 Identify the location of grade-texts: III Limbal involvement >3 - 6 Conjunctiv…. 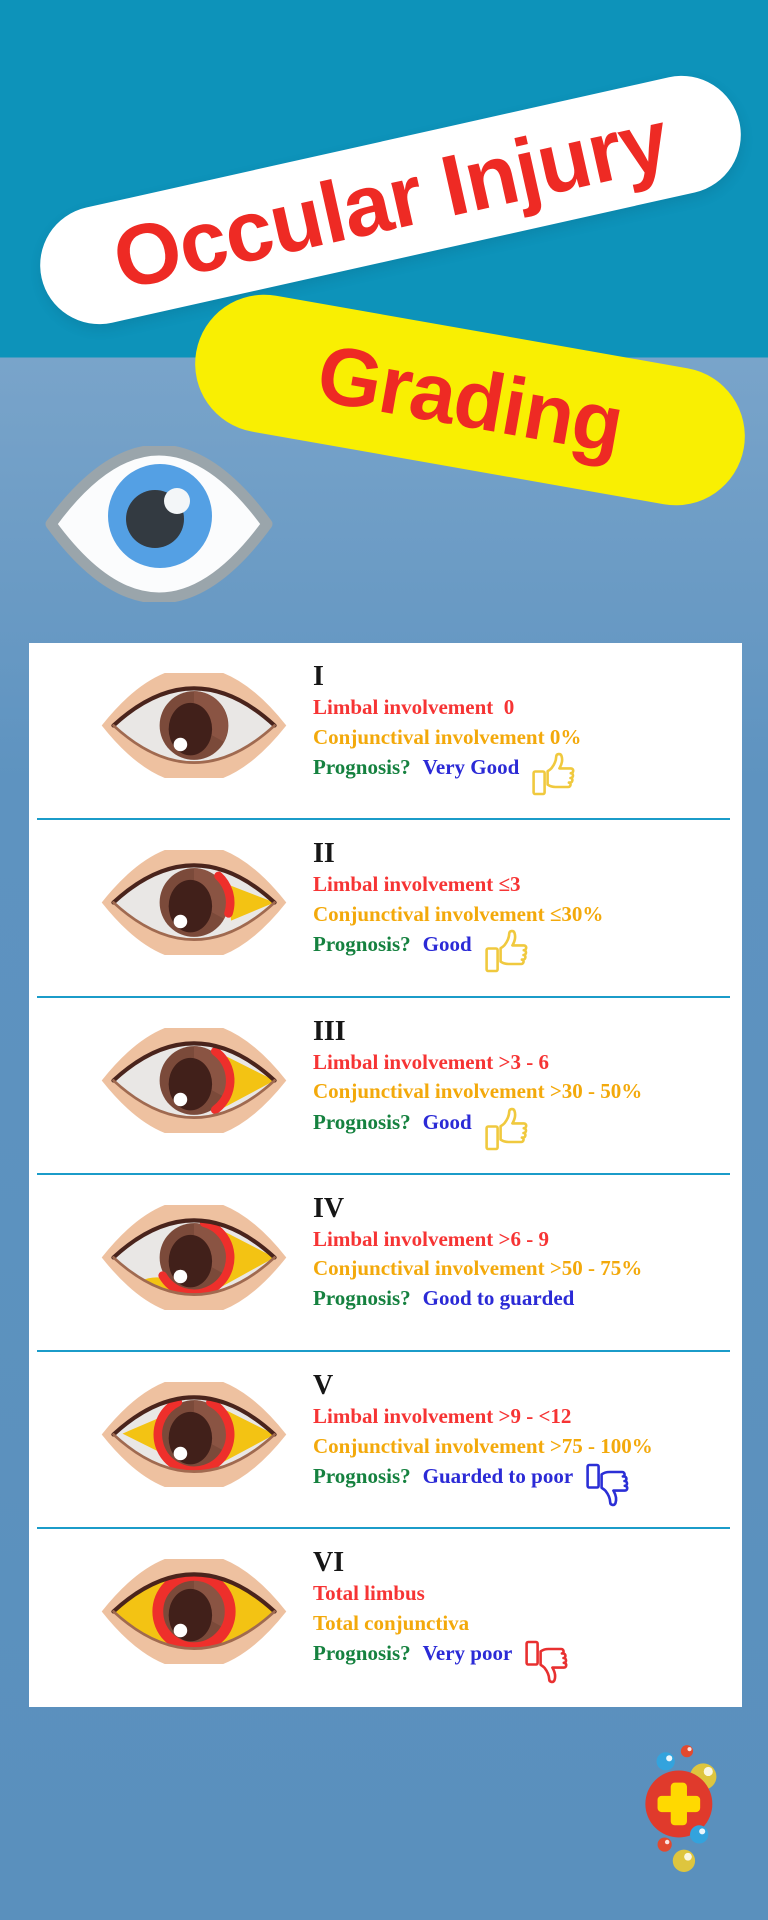
(477, 1095).